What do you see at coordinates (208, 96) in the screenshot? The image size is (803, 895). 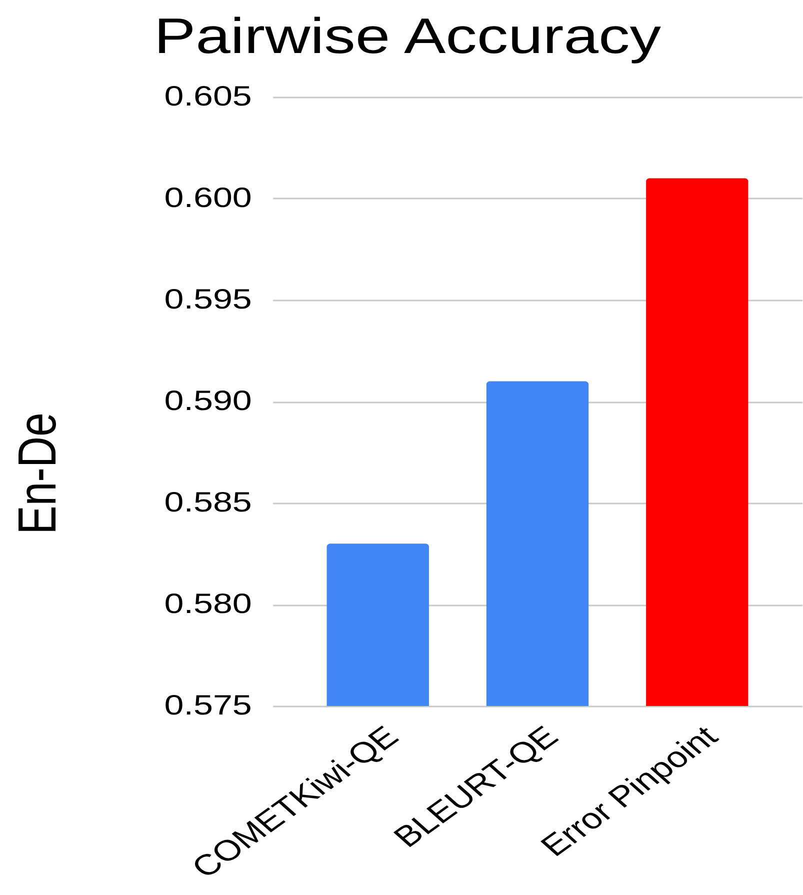 I see `y-tick-label: 0.605` at bounding box center [208, 96].